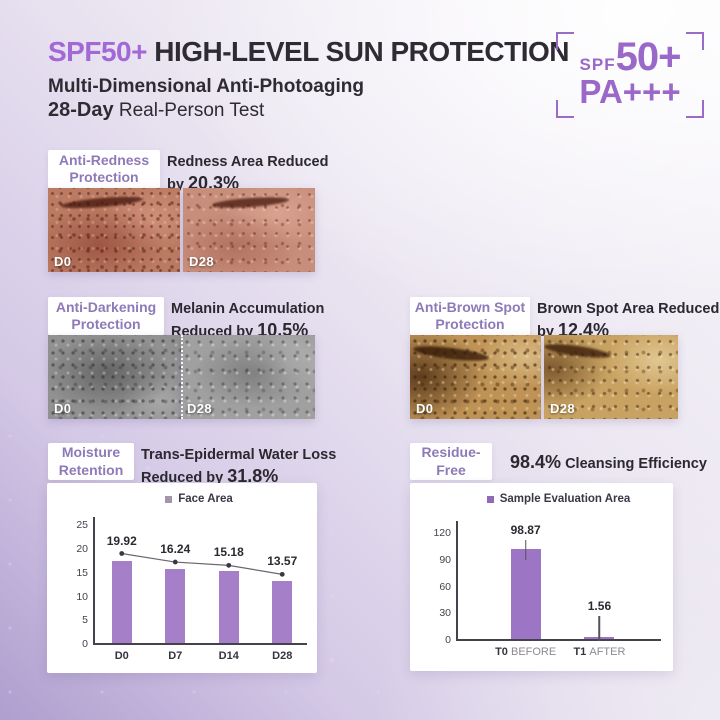 This screenshot has width=720, height=720. I want to click on axis-tick-label: 5, so click(85, 620).